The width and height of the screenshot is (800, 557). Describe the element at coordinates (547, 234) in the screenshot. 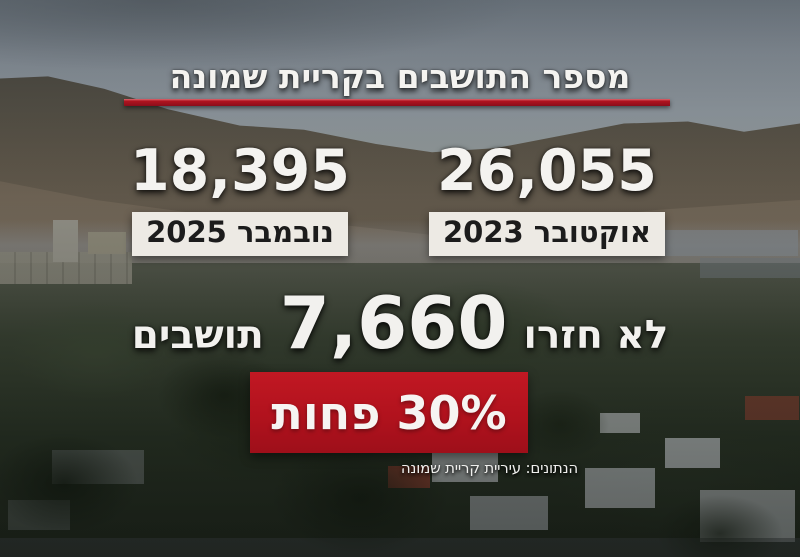

I see `date-label-2023: אוקטובר 2023` at that location.